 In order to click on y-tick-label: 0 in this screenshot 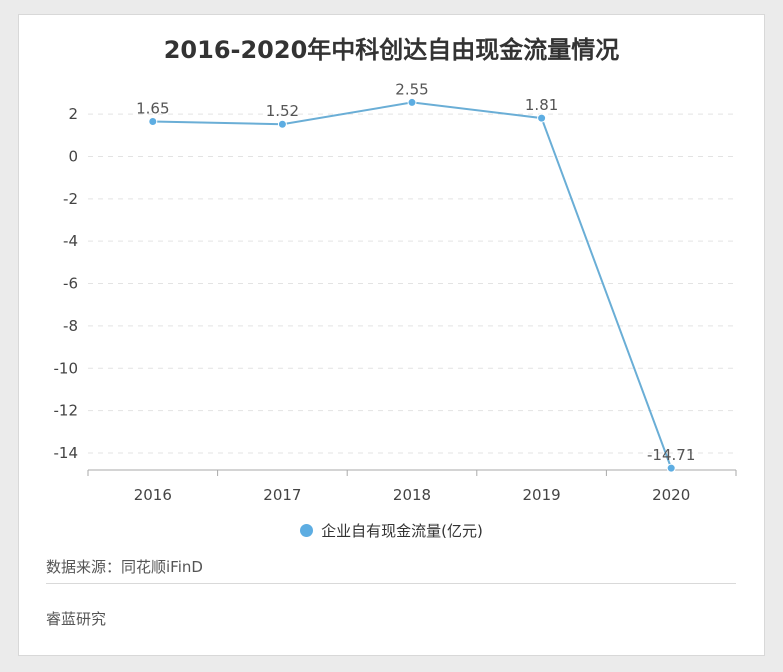, I will do `click(73, 156)`.